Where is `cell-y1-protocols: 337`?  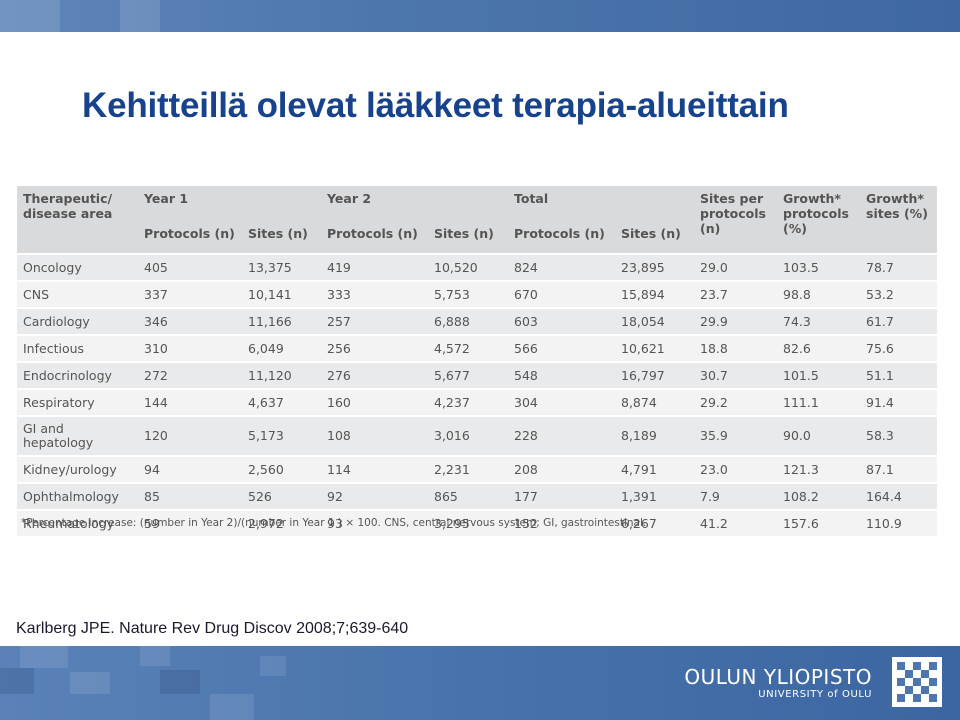 cell-y1-protocols: 337 is located at coordinates (190, 294).